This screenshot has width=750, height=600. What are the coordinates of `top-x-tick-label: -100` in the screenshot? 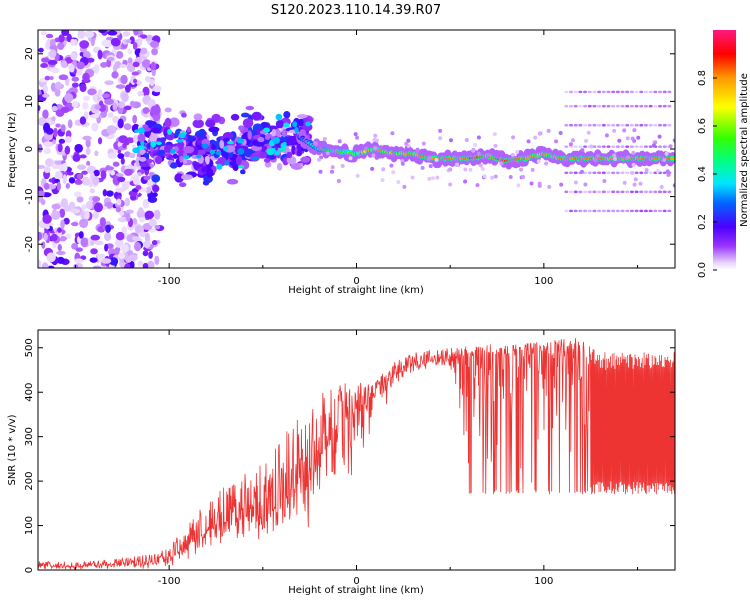 It's located at (169, 281).